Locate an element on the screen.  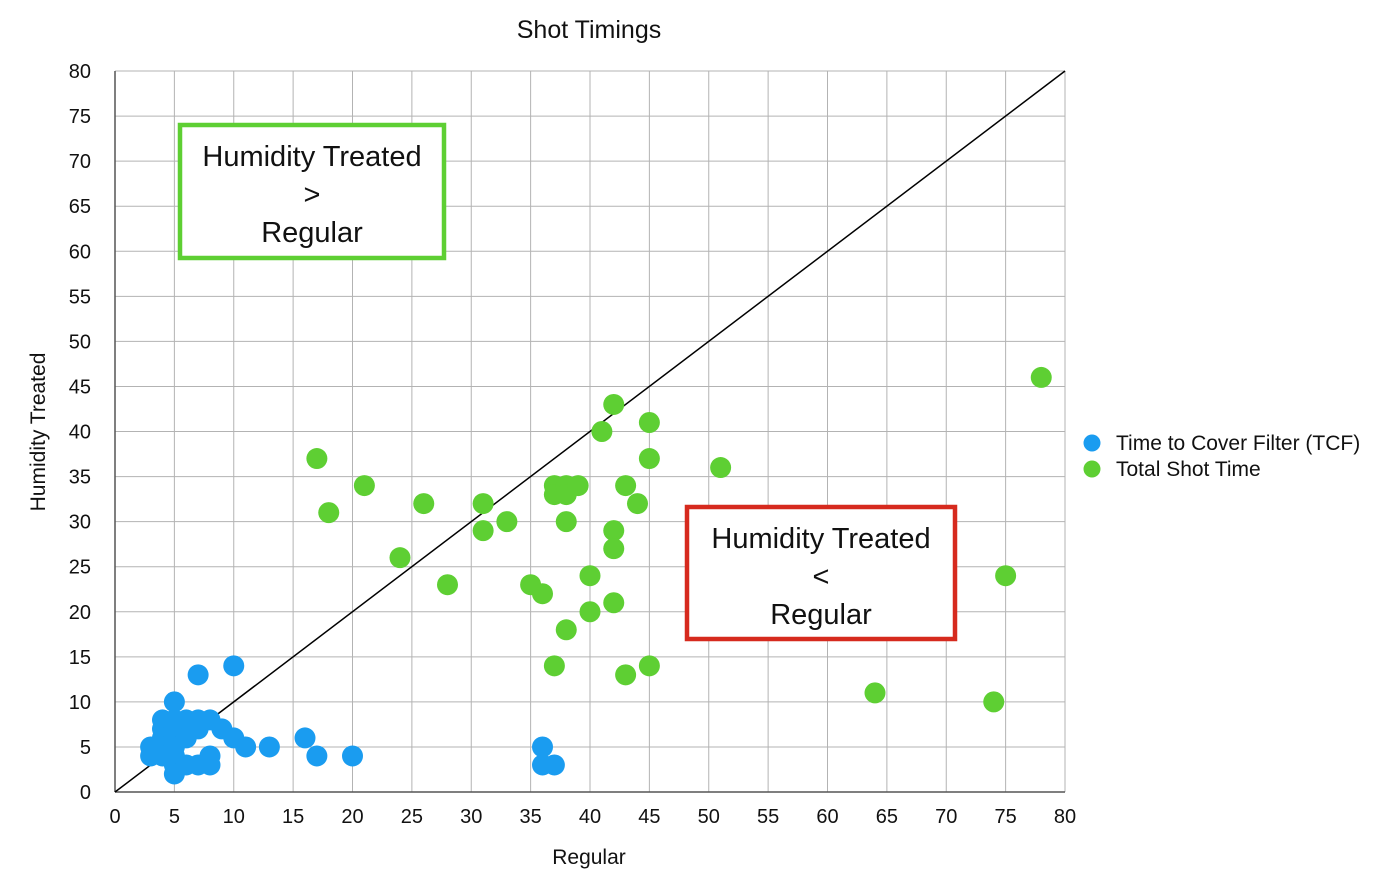
y-axis-label: Humidity Treated is located at coordinates (38, 432).